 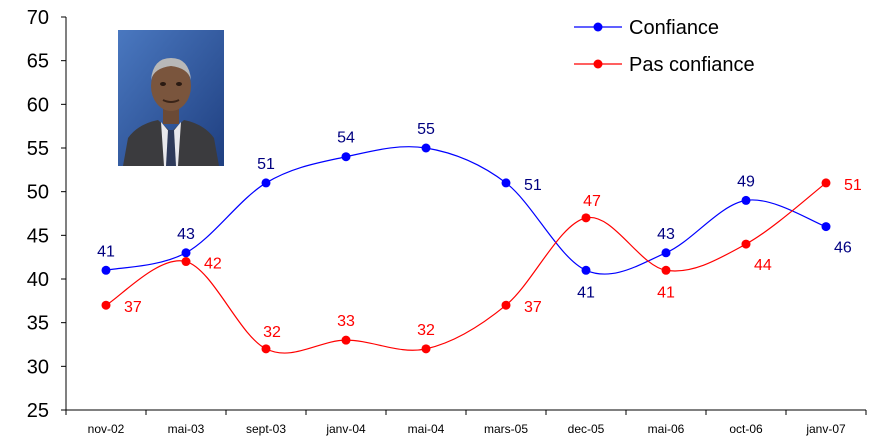 What do you see at coordinates (346, 138) in the screenshot?
I see `data-label: 54` at bounding box center [346, 138].